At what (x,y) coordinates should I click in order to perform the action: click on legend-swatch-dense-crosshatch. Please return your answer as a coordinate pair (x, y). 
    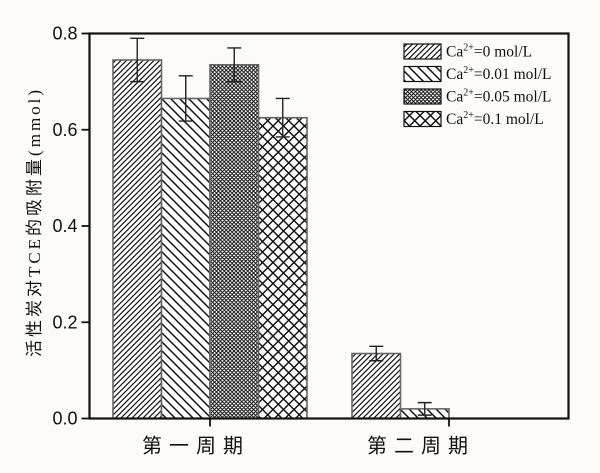
    Looking at the image, I should click on (422, 96).